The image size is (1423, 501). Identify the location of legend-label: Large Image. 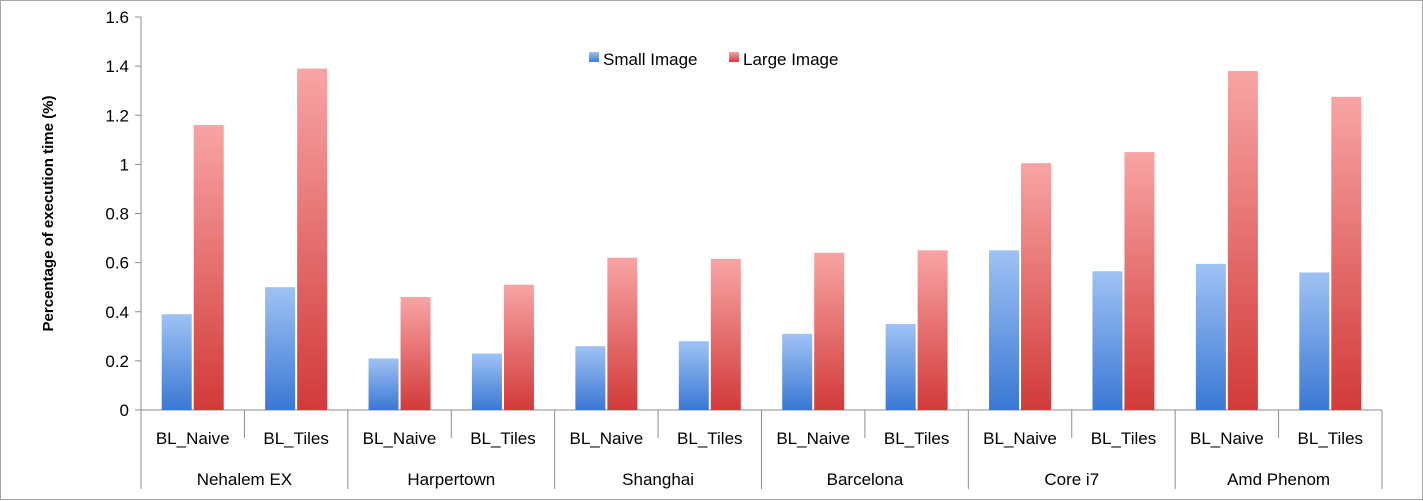
(790, 59).